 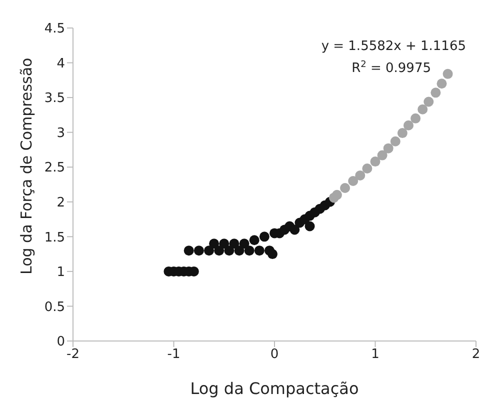 What do you see at coordinates (60, 203) in the screenshot?
I see `y-tick-label: 2` at bounding box center [60, 203].